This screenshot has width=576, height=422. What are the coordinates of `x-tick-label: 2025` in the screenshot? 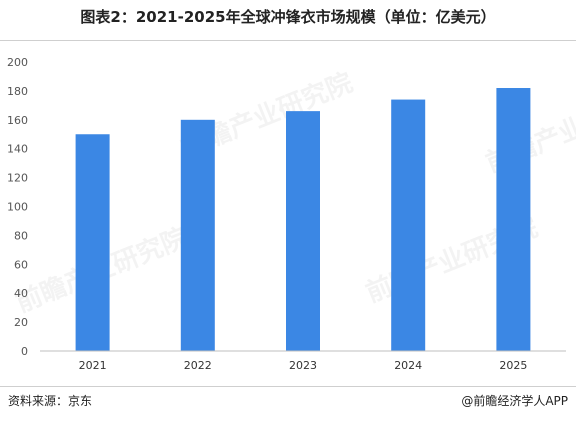 It's located at (513, 365).